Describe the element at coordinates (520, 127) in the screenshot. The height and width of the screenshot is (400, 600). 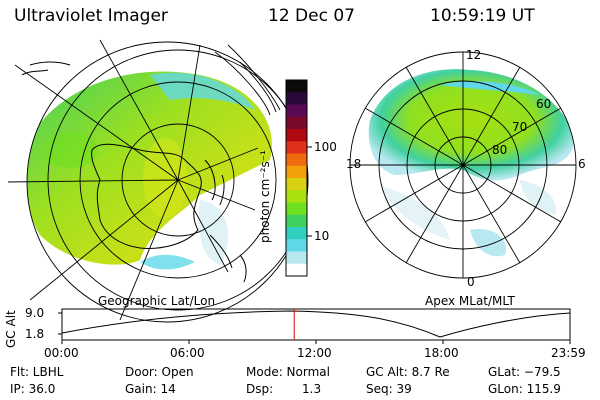
I see `mlat-label-70: 70` at that location.